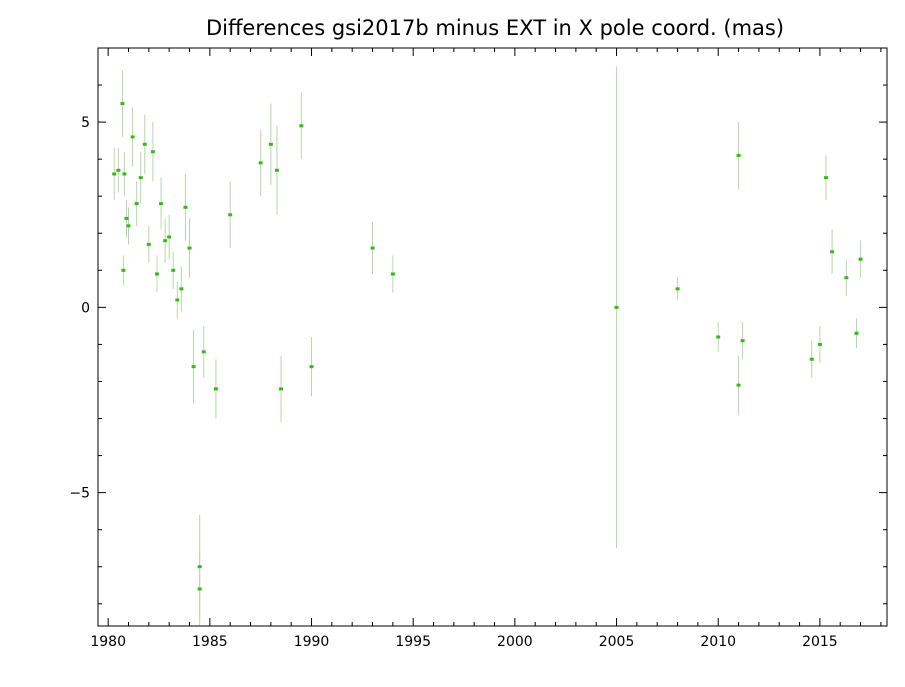 The width and height of the screenshot is (905, 687). I want to click on x-tick-label: 2000, so click(515, 642).